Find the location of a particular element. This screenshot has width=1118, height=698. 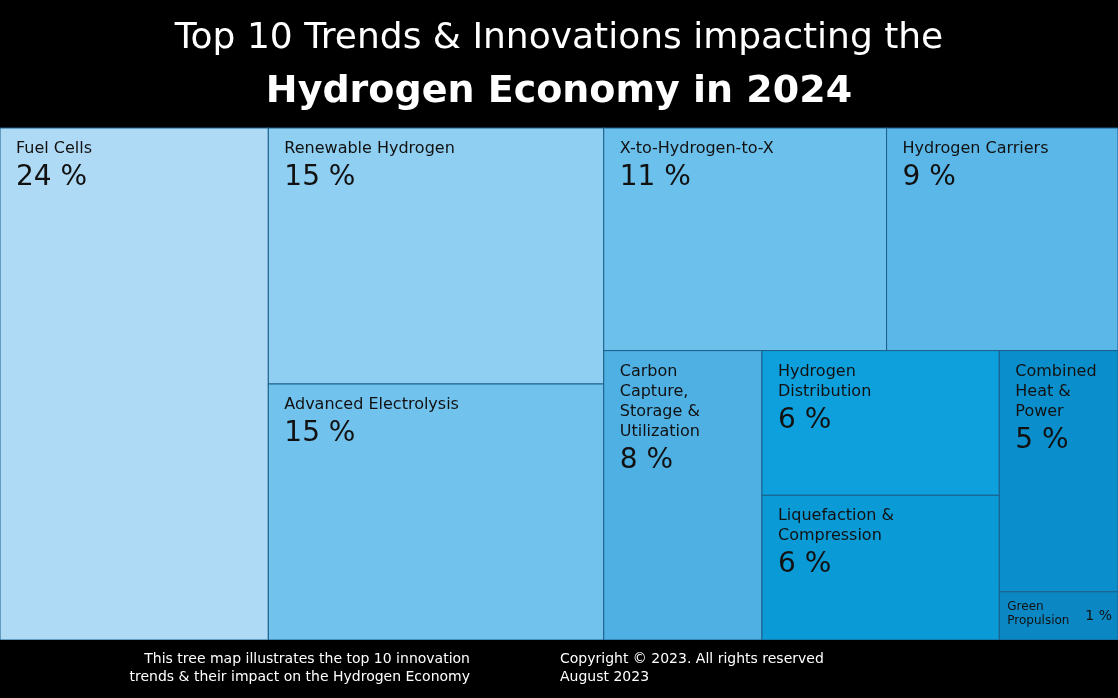

category-label: Liquefaction & Compression is located at coordinates (835, 525).